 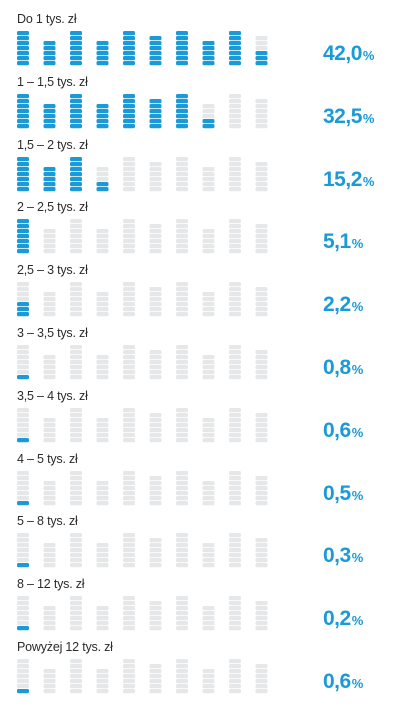 What do you see at coordinates (368, 55) in the screenshot?
I see `value-unit: %` at bounding box center [368, 55].